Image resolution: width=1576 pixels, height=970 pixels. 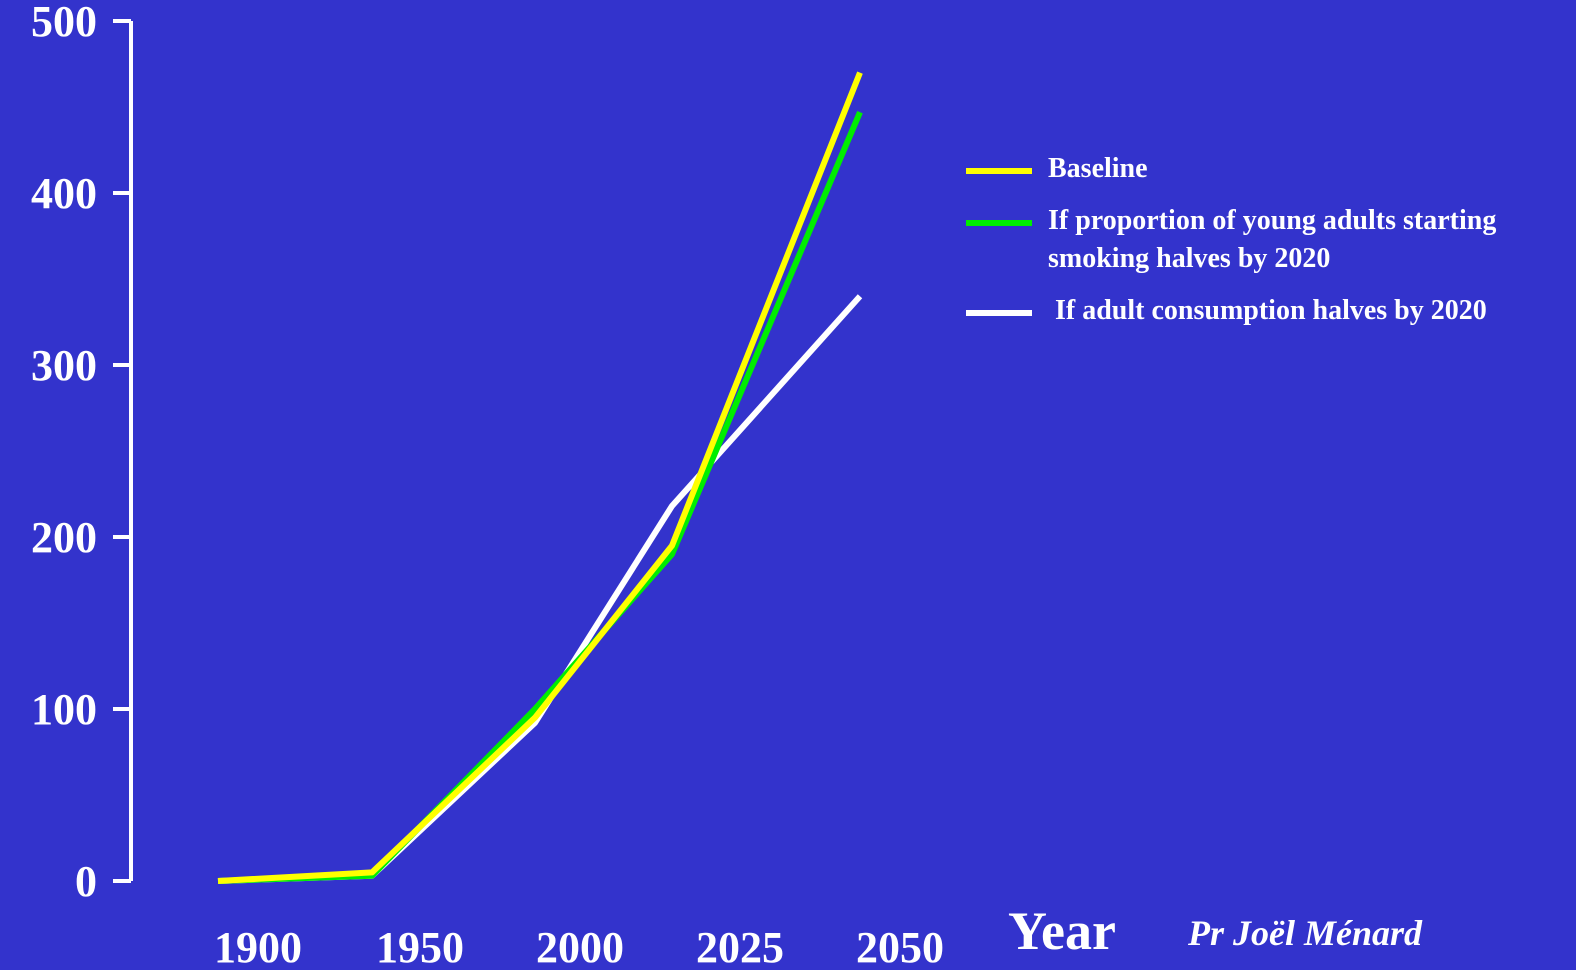 What do you see at coordinates (999, 171) in the screenshot?
I see `legend-swatch-baseline` at bounding box center [999, 171].